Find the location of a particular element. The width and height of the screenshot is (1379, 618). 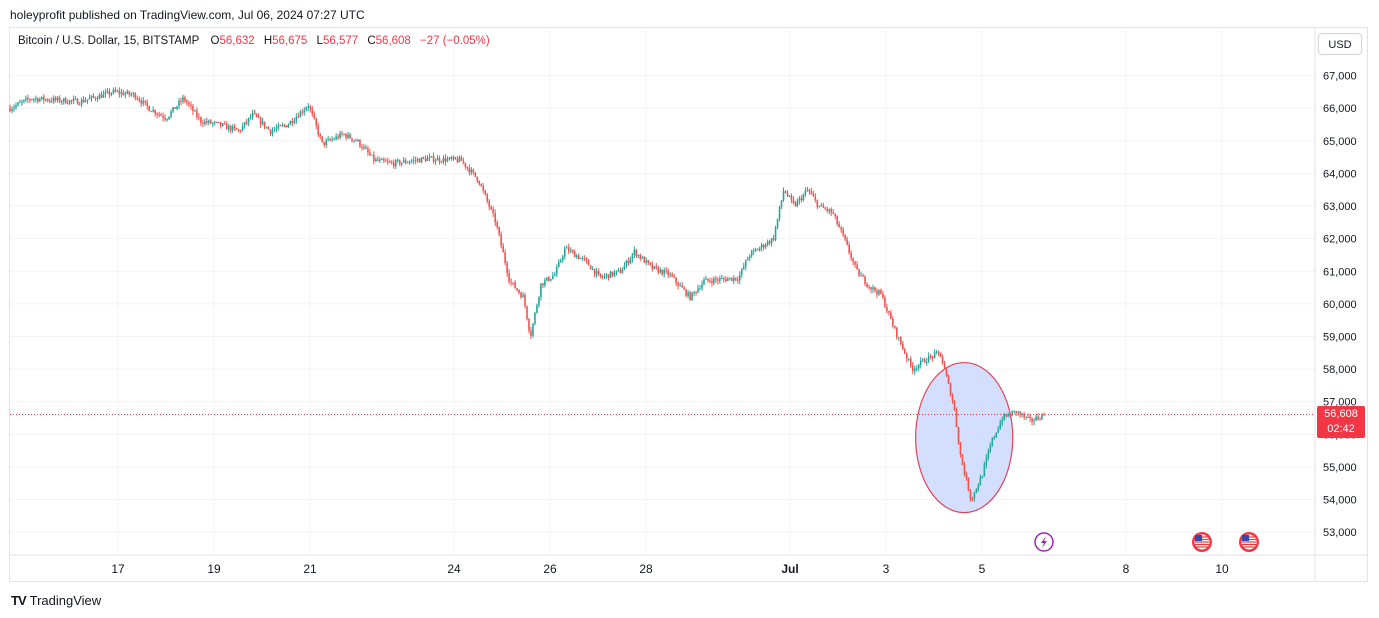

brand: TV TradingView is located at coordinates (56, 600).